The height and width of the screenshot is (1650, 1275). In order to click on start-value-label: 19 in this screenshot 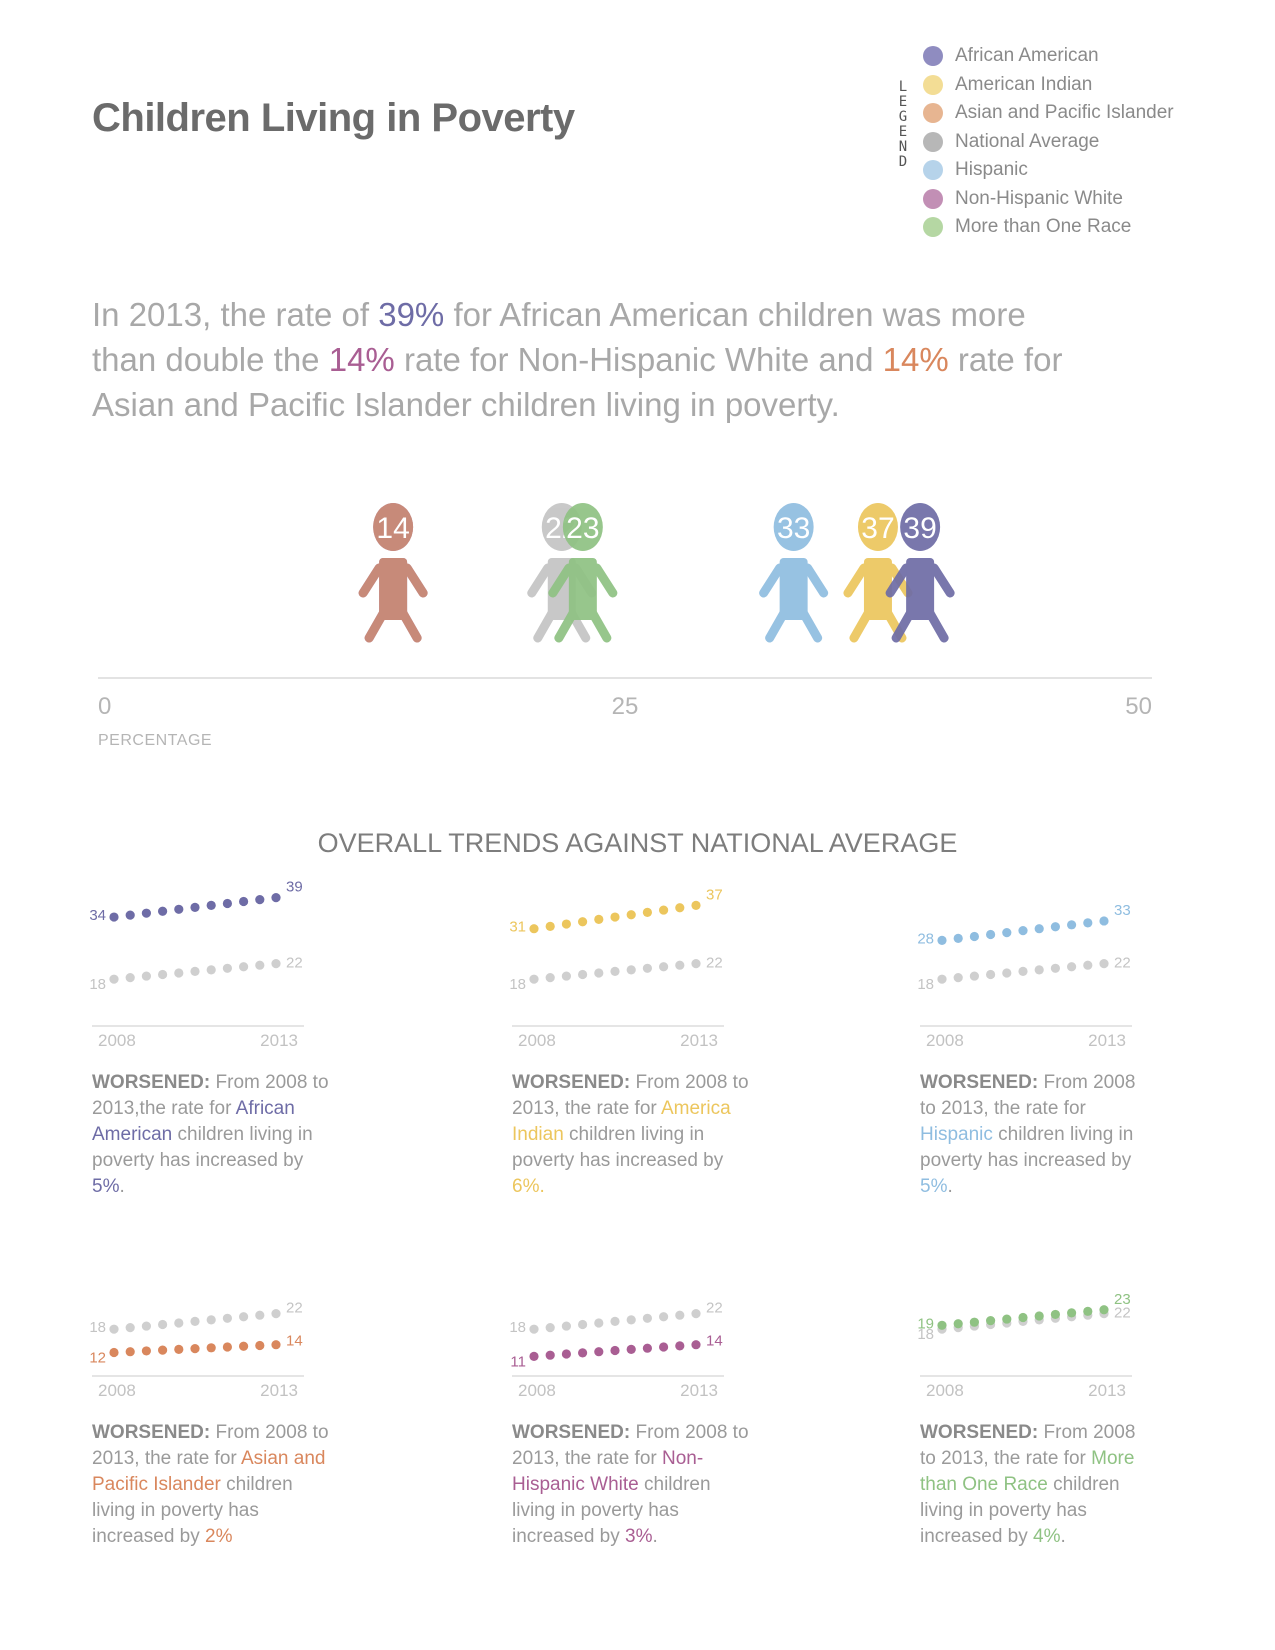, I will do `click(925, 1323)`.